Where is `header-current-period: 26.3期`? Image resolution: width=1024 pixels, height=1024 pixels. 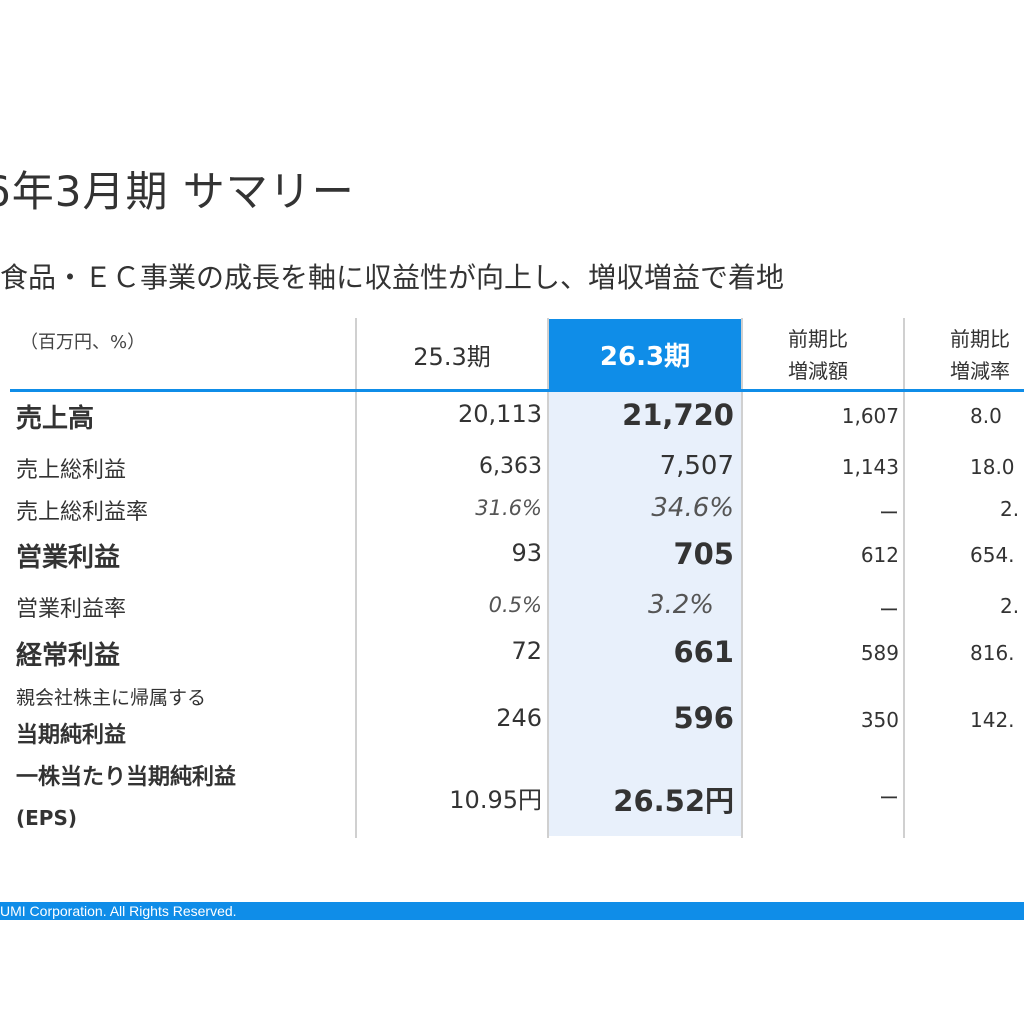
header-current-period: 26.3期 is located at coordinates (645, 354).